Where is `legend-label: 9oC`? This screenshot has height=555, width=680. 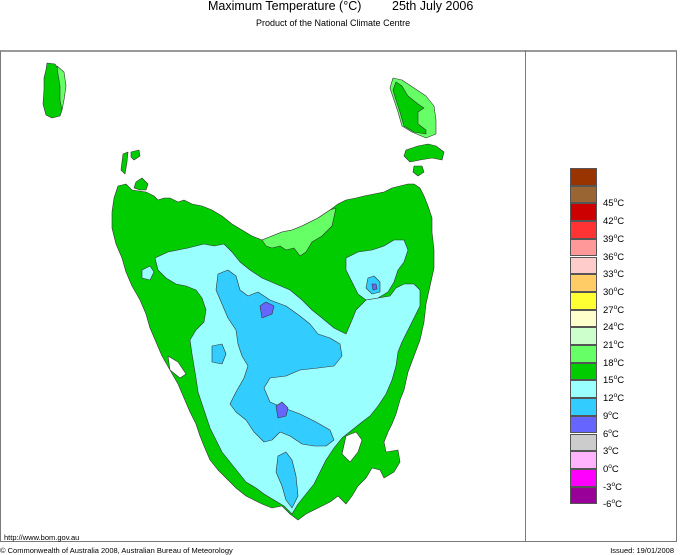 legend-label: 9oC is located at coordinates (611, 415).